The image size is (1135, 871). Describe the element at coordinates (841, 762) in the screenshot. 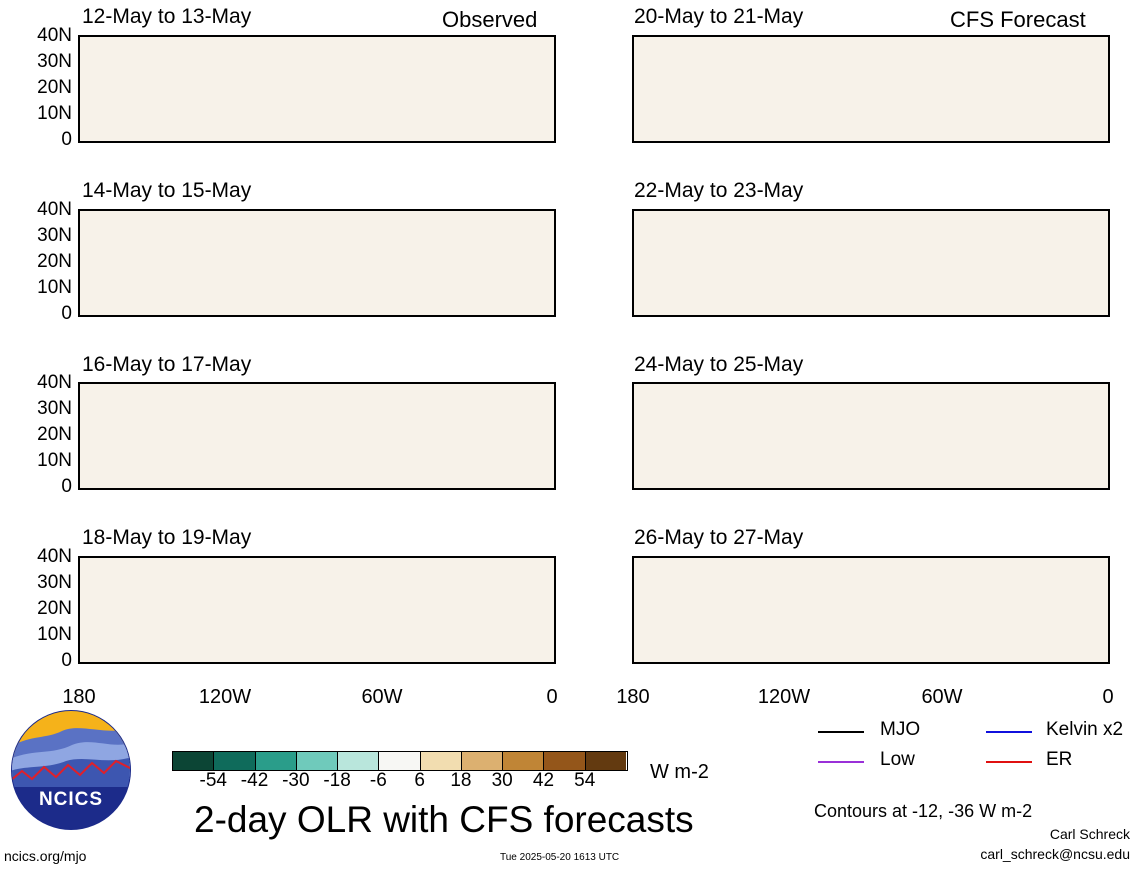

I see `legend-line-low` at that location.